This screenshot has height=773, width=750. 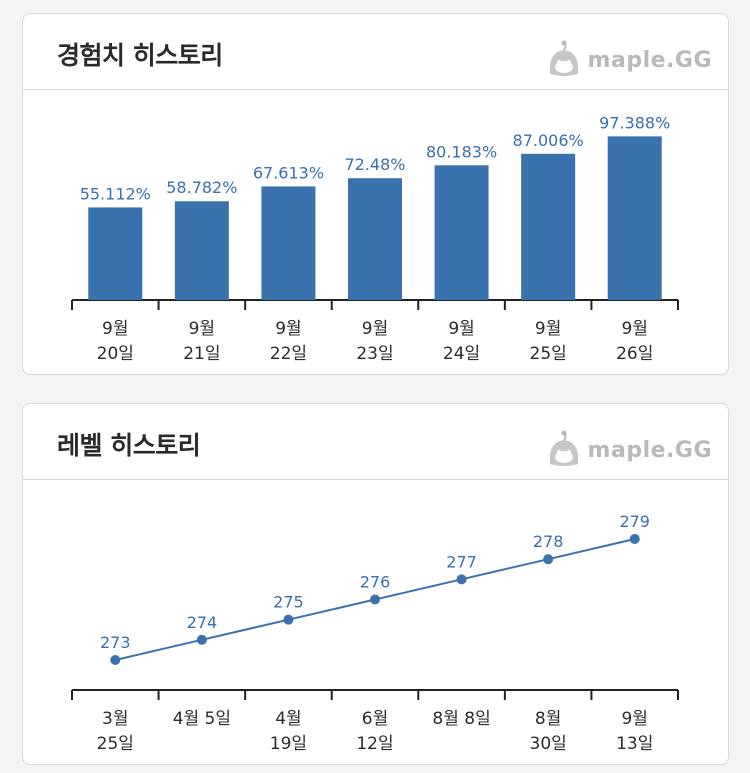 What do you see at coordinates (461, 151) in the screenshot?
I see `exp-value-label: 80.183%` at bounding box center [461, 151].